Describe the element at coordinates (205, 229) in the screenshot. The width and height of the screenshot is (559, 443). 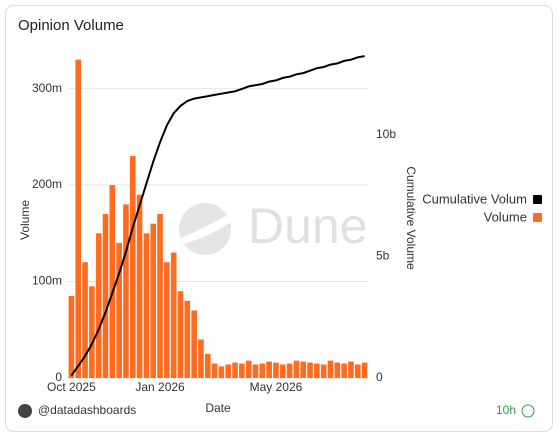
I see `watermark-logo` at that location.